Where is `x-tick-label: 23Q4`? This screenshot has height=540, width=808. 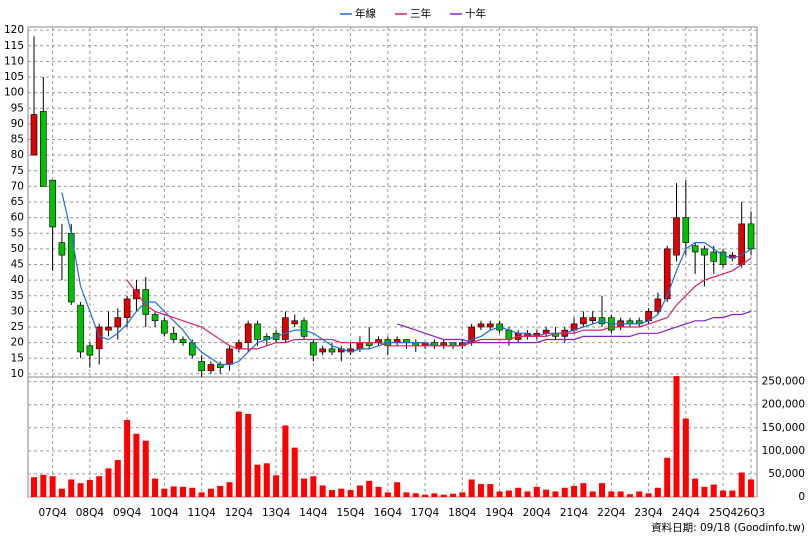 x-tick-label: 23Q4 is located at coordinates (648, 513).